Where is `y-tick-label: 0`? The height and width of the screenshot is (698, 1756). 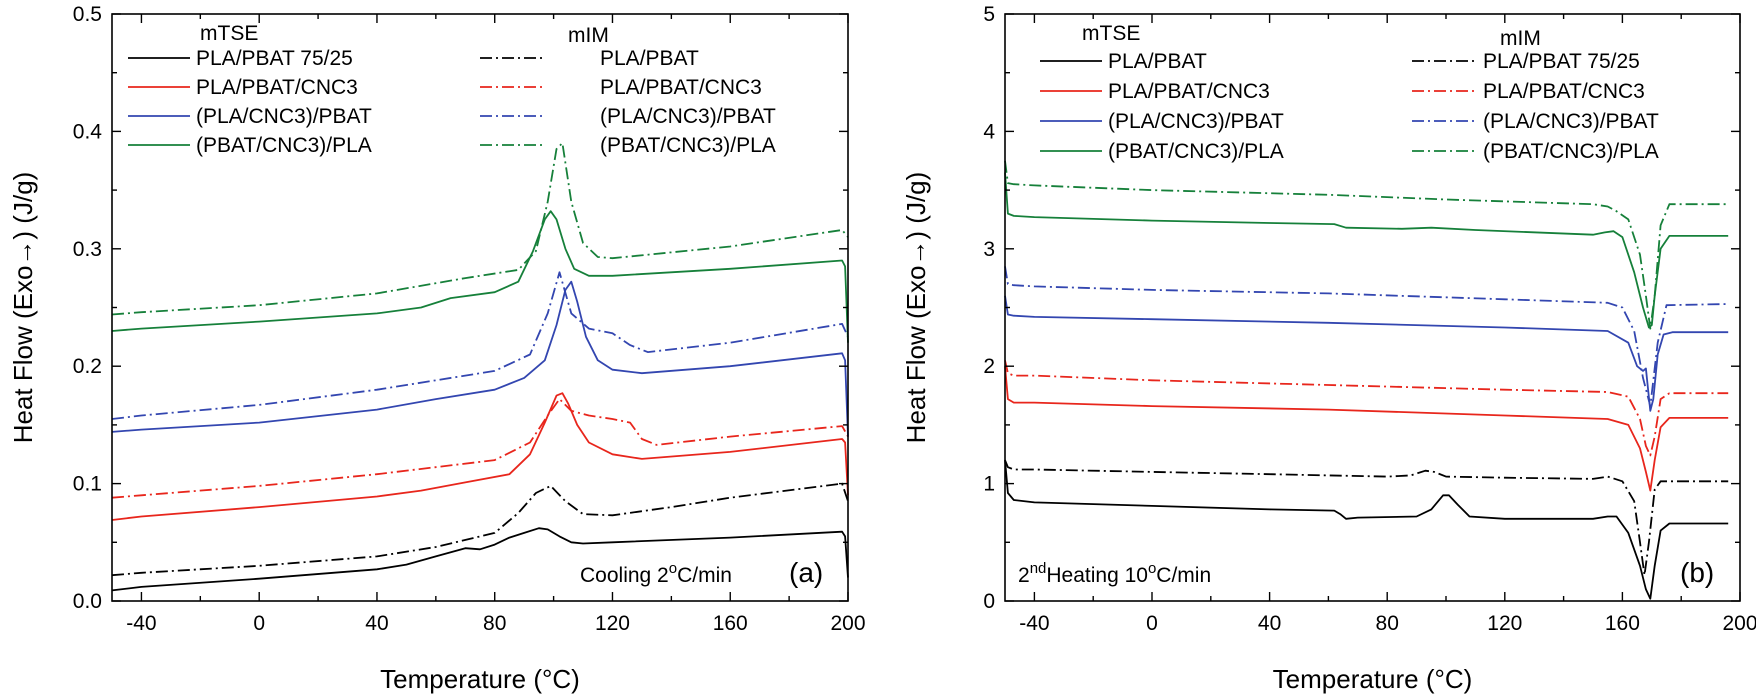 y-tick-label: 0 is located at coordinates (989, 601).